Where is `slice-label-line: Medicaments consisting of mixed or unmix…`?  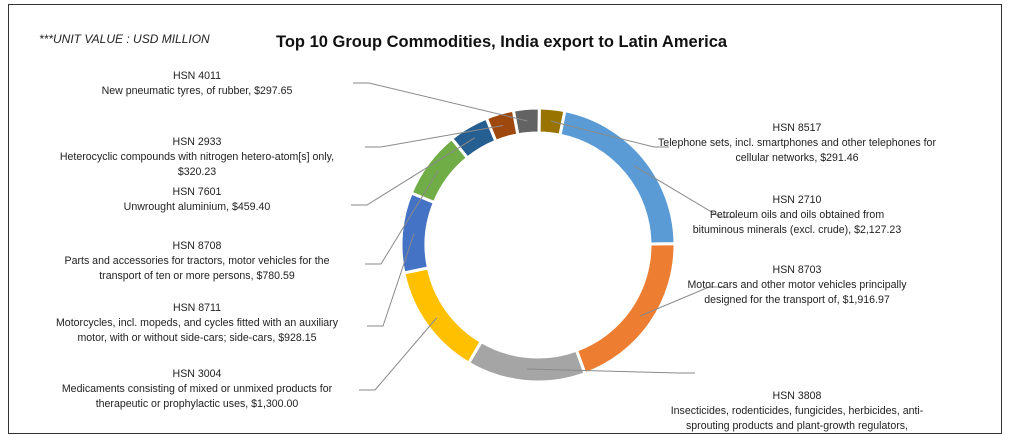 slice-label-line: Medicaments consisting of mixed or unmix… is located at coordinates (197, 389).